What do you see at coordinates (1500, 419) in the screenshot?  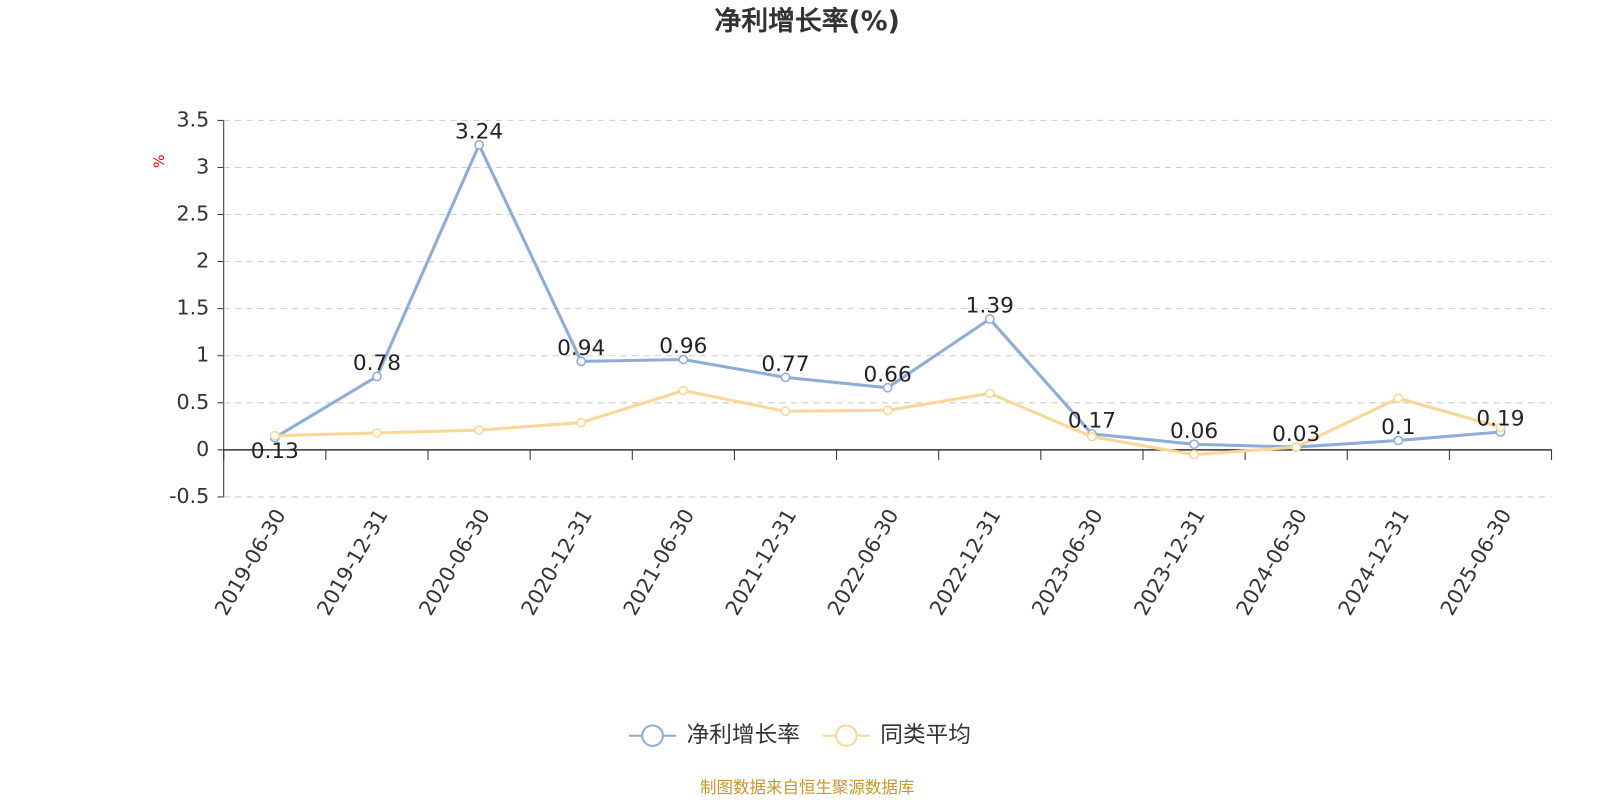 I see `data-label: 0.19` at bounding box center [1500, 419].